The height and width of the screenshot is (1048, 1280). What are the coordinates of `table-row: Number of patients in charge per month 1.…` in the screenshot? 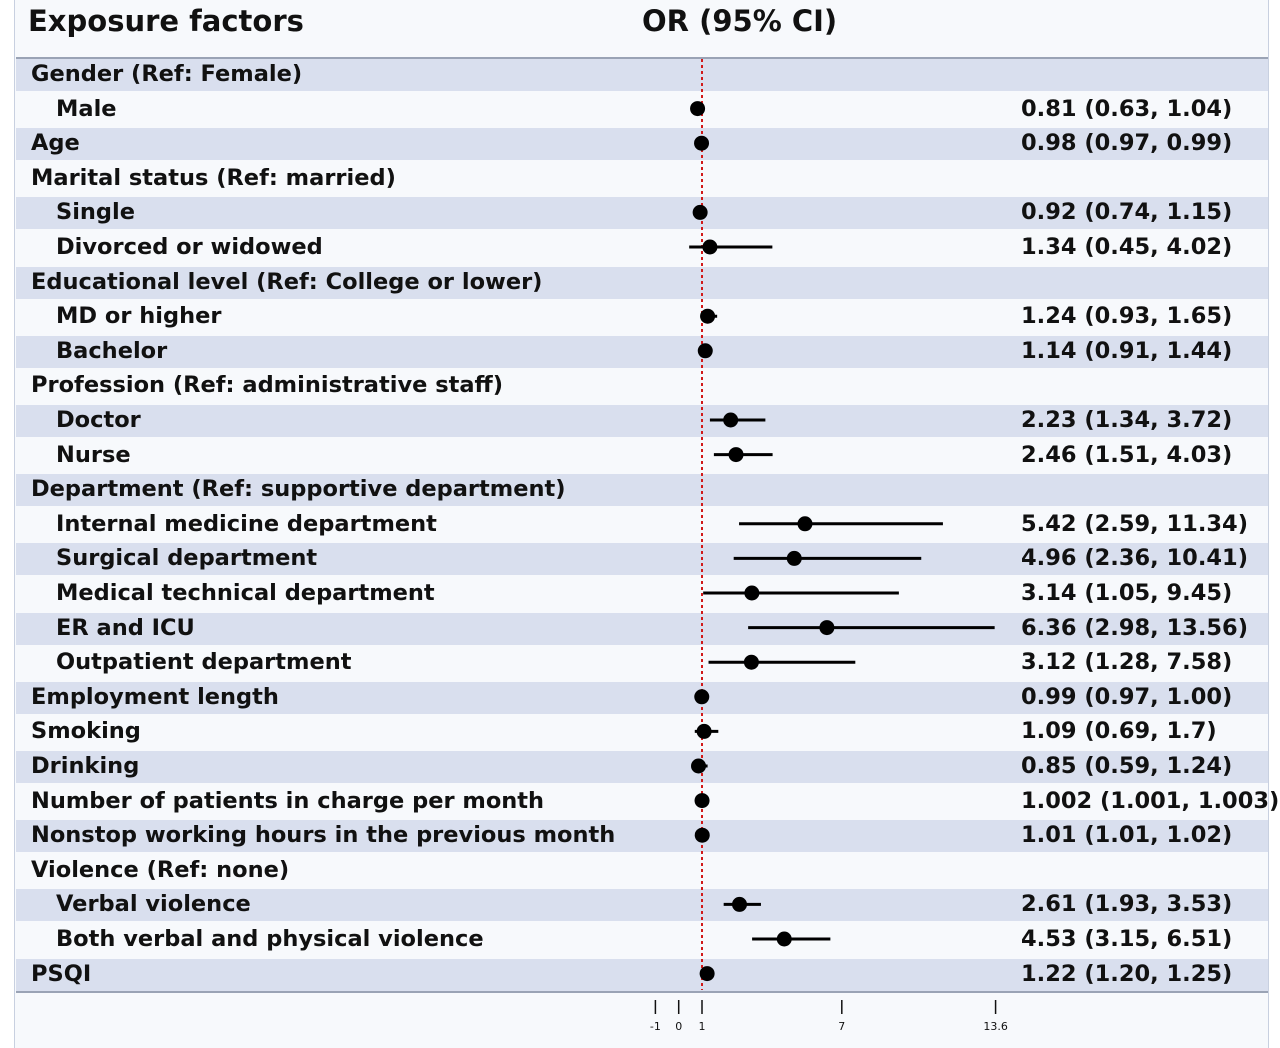 It's located at (647, 802).